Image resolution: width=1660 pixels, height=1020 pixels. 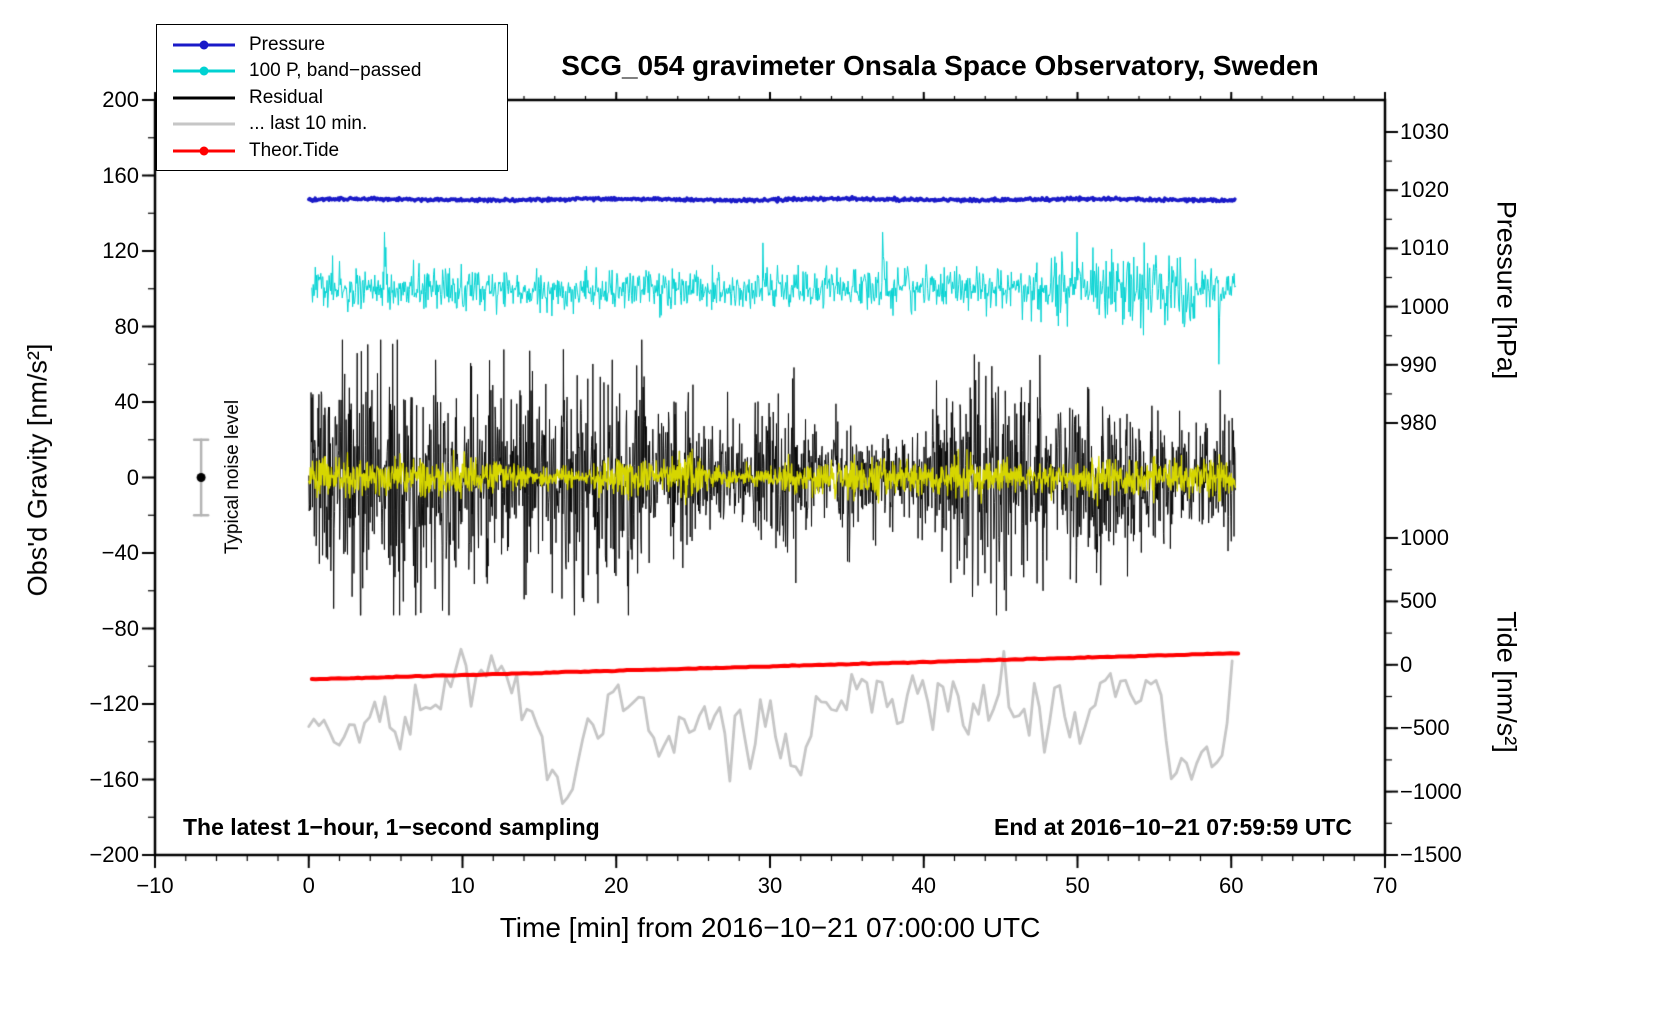 I want to click on tick-label-left: 160, so click(x=120, y=175).